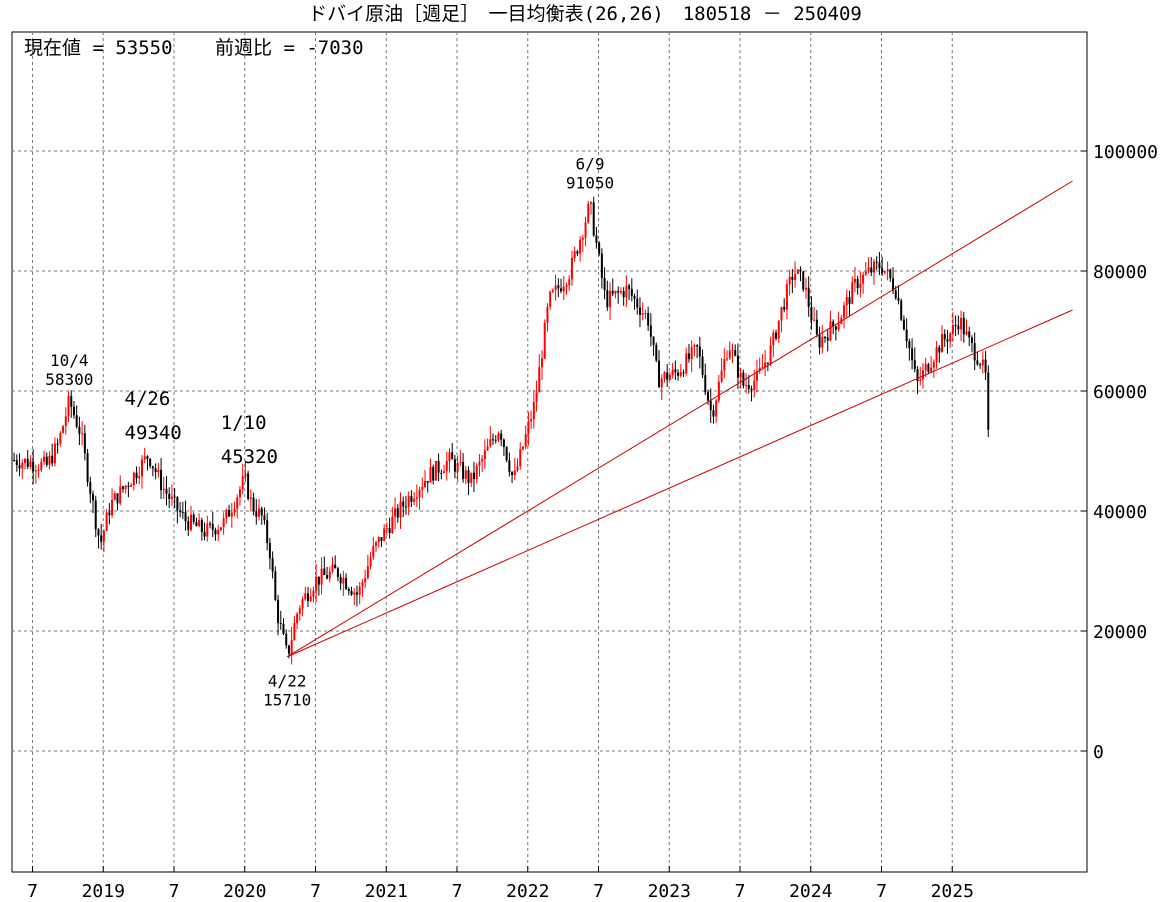  What do you see at coordinates (289, 48) in the screenshot?
I see `weekly-change-label: 前週比 = -7030` at bounding box center [289, 48].